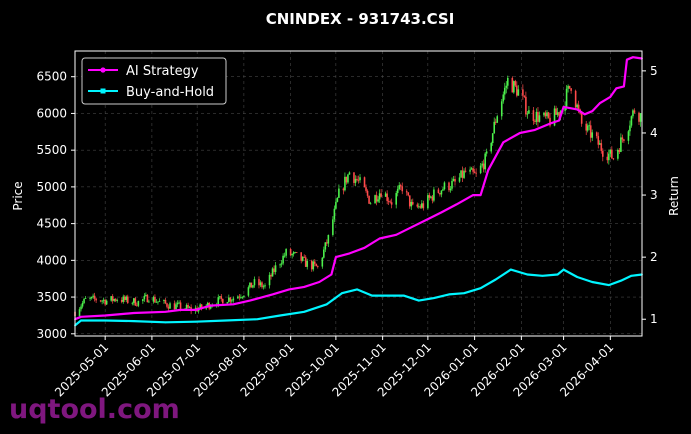 This screenshot has height=434, width=691. I want to click on y-tick-label: 5000, so click(51, 187).